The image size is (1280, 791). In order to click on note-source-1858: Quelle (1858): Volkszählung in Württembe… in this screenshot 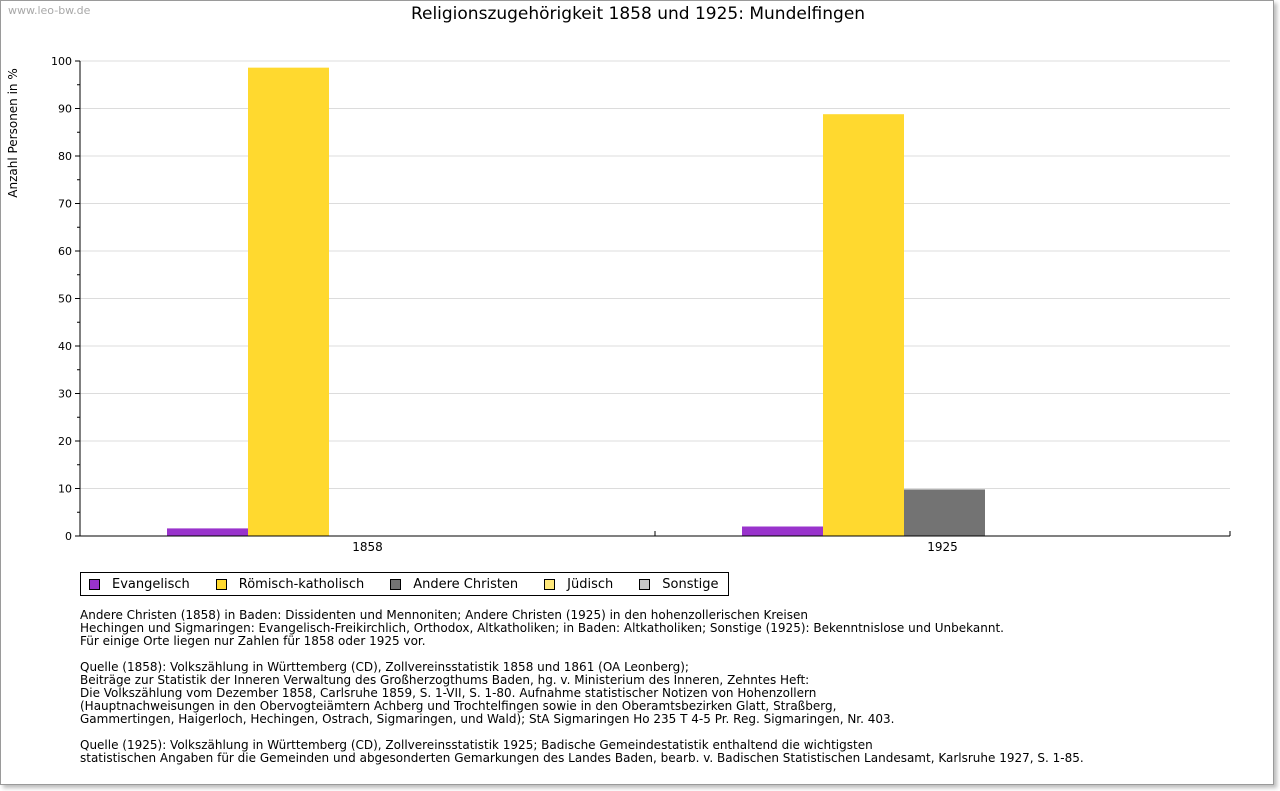, I will do `click(487, 693)`.